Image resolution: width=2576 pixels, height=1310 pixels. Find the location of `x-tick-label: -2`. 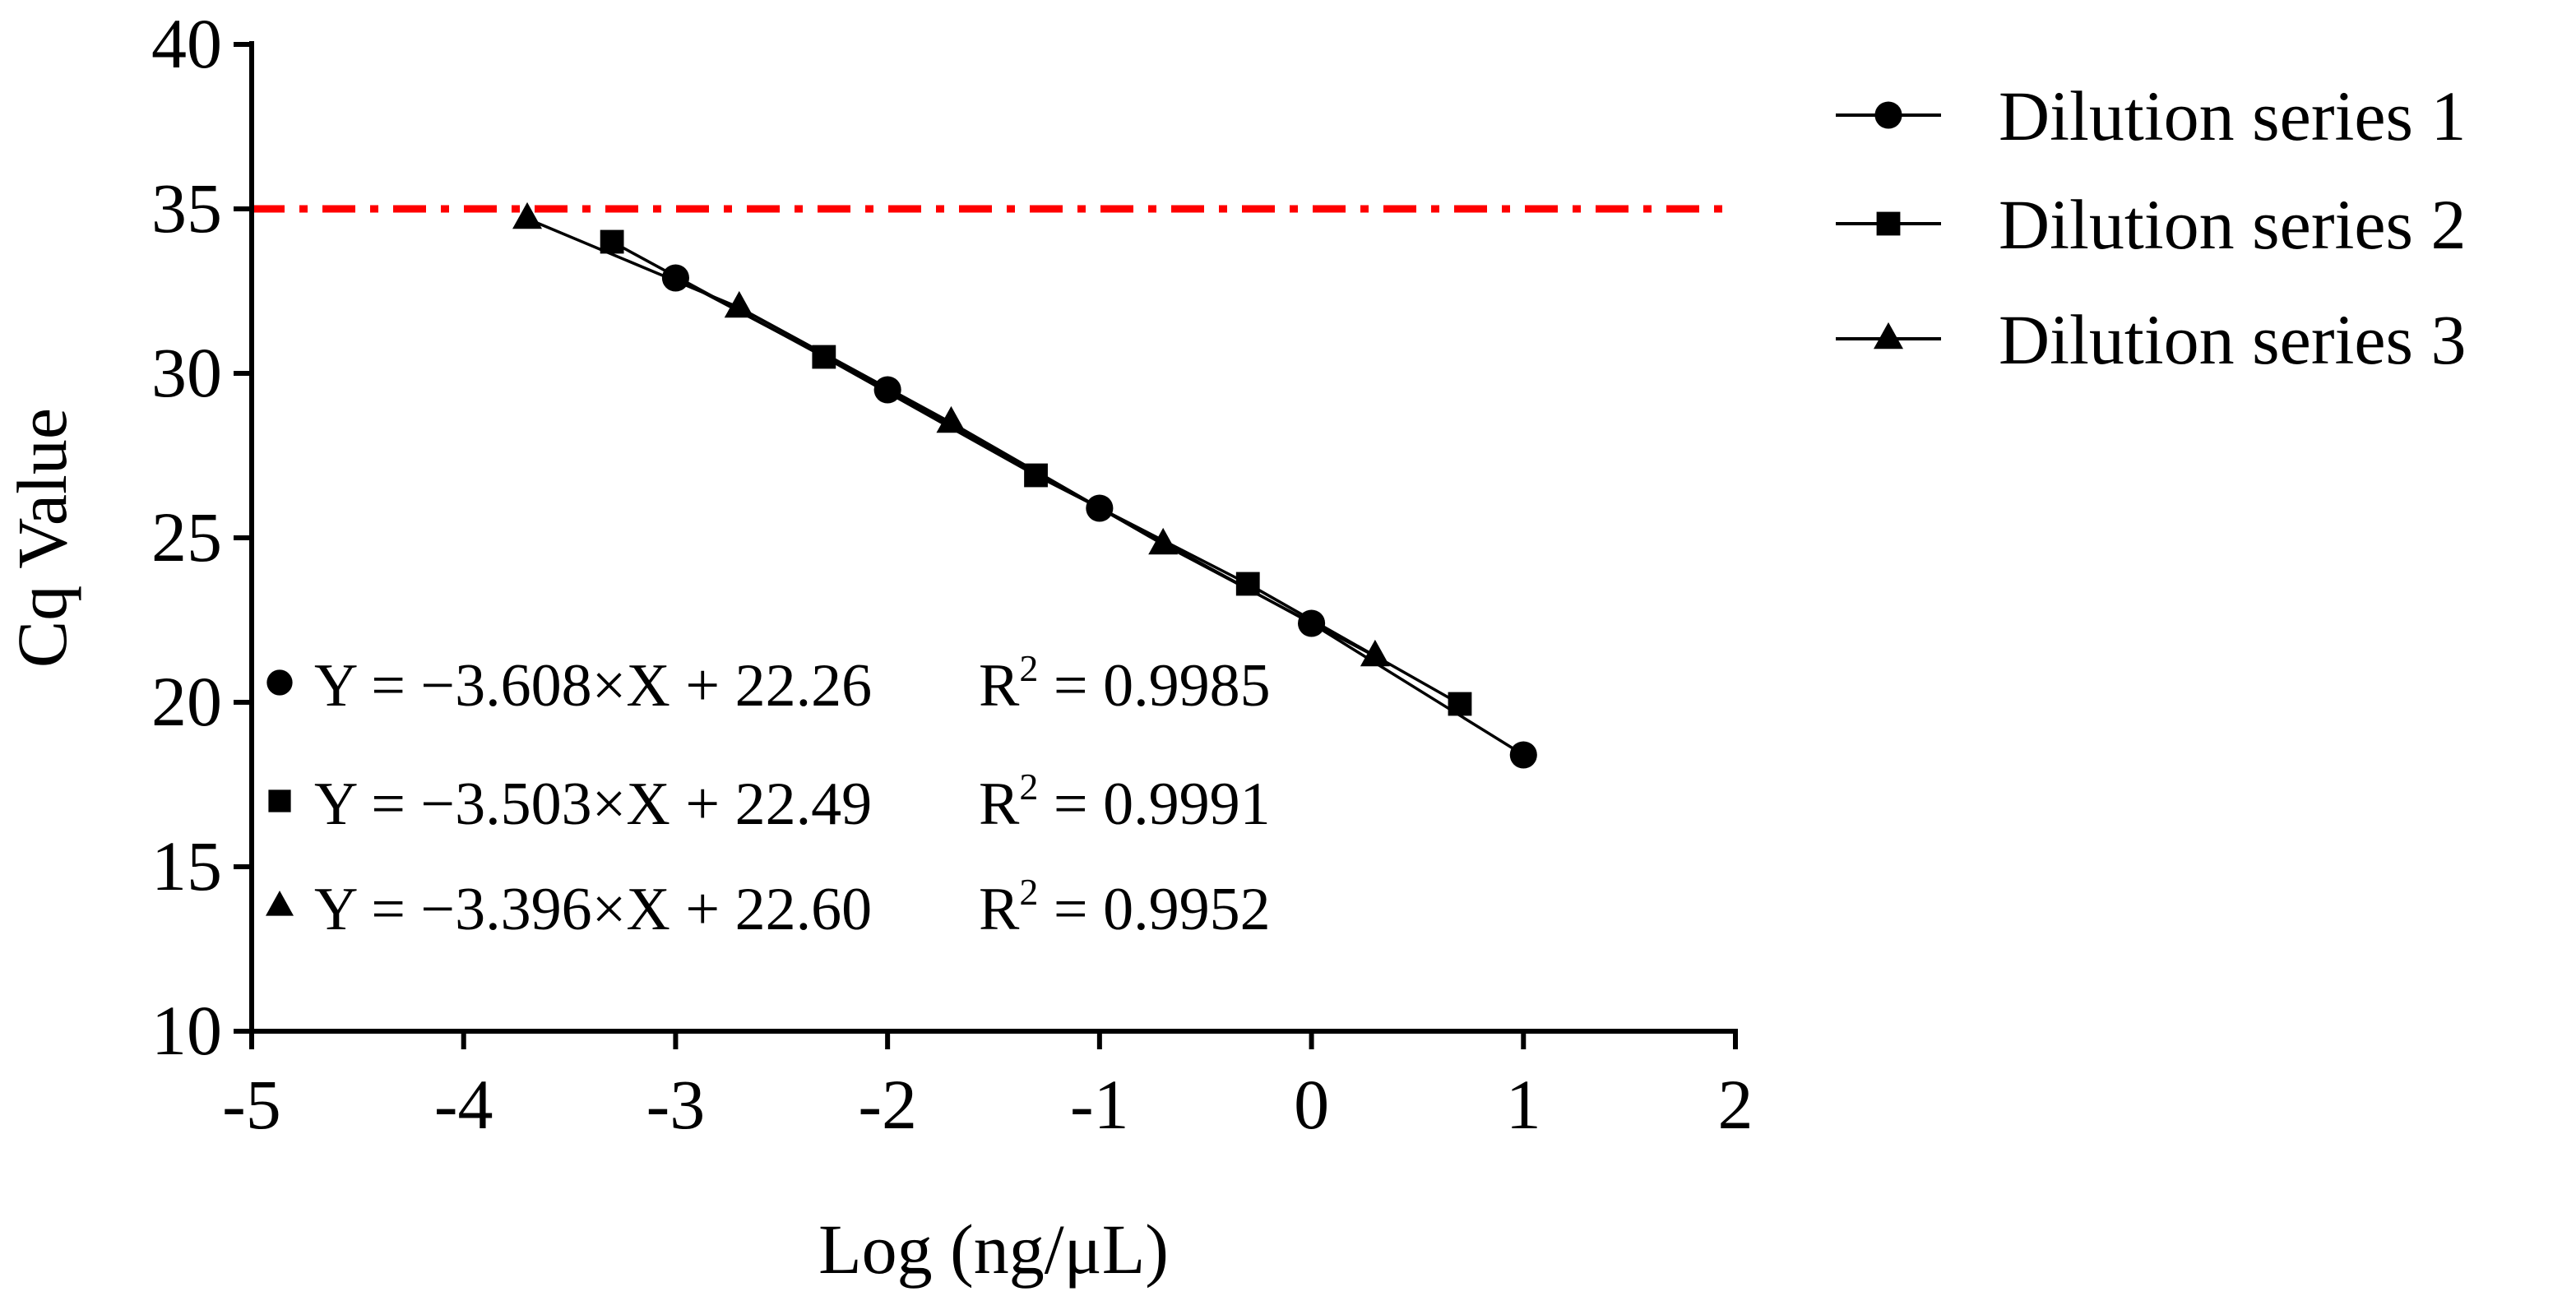

x-tick-label: -2 is located at coordinates (887, 1104).